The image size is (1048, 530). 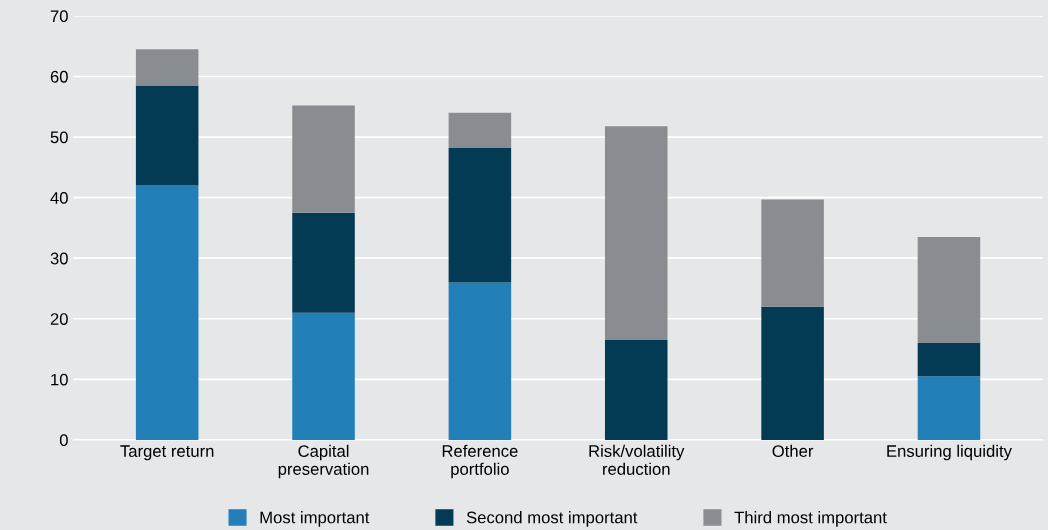 What do you see at coordinates (949, 452) in the screenshot?
I see `x-tick-label: Ensuring liquidity` at bounding box center [949, 452].